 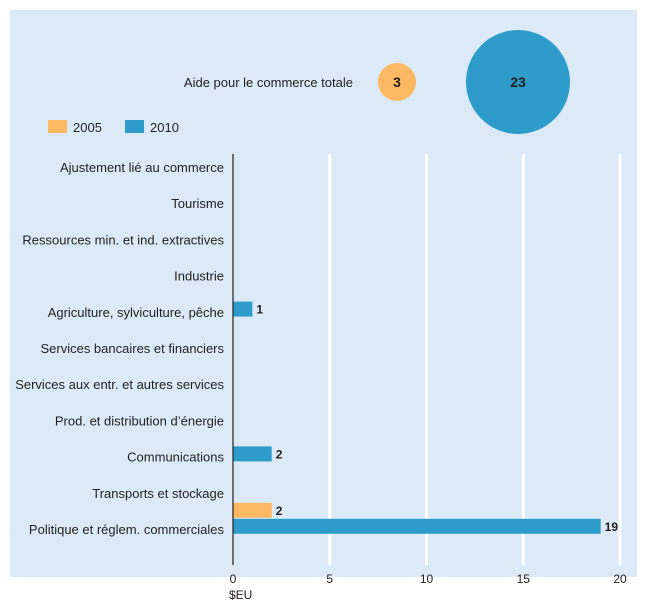 I want to click on category-label: Services bancaires et financiers, so click(x=132, y=348).